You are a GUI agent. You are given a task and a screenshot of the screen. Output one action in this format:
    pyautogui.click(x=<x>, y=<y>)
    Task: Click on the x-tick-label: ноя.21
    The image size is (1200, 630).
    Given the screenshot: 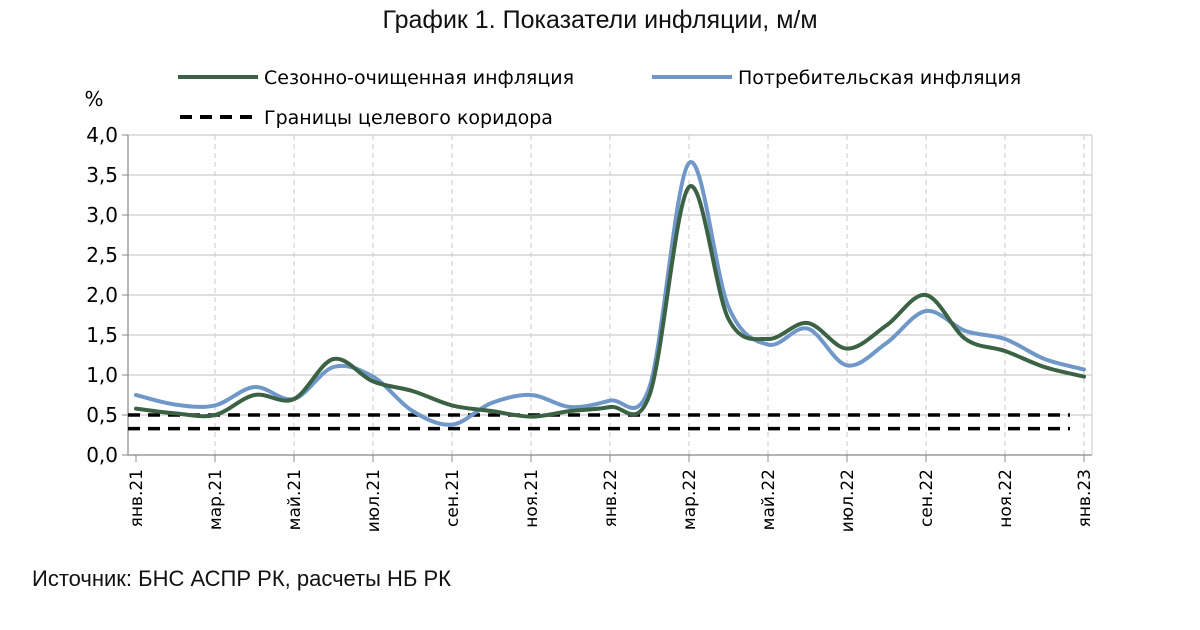 What is the action you would take?
    pyautogui.click(x=532, y=498)
    